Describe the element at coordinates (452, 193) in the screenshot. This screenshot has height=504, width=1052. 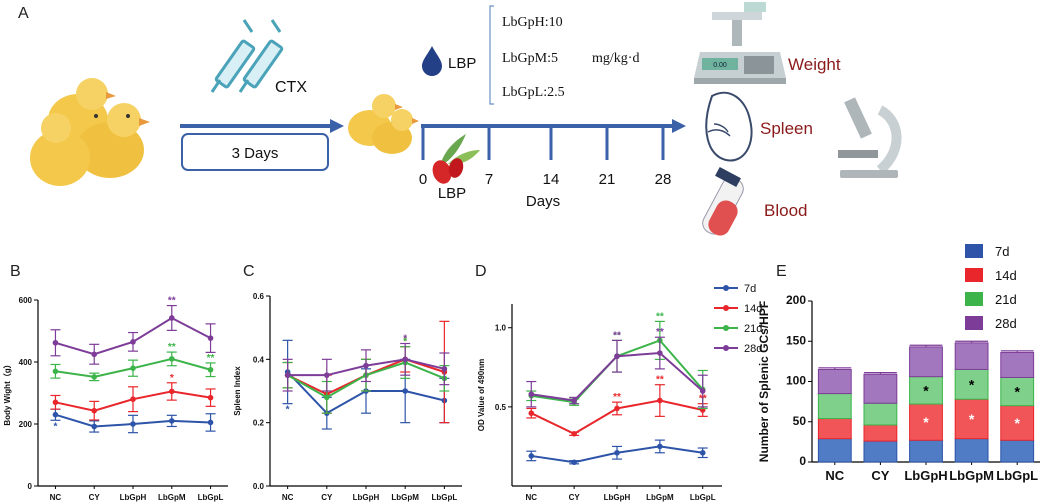
I see `lbp-plant-label: LBP` at that location.